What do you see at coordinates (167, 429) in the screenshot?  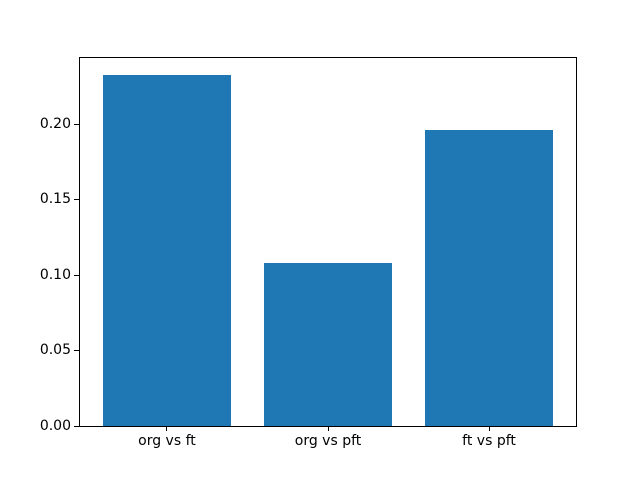 I see `x-tick-mark-org-vs-ft` at bounding box center [167, 429].